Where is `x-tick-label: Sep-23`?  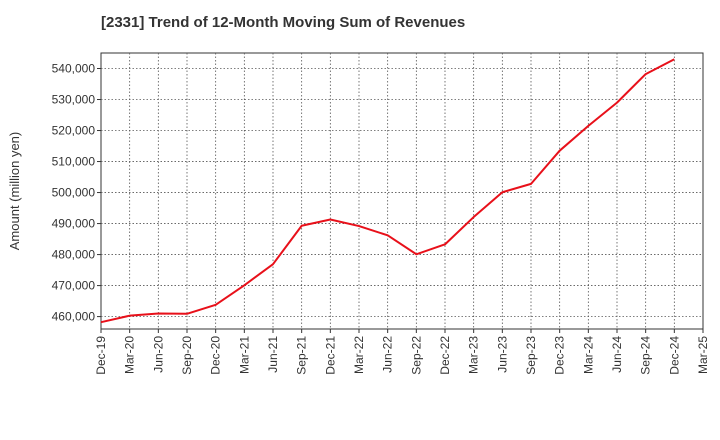 x-tick-label: Sep-23 is located at coordinates (531, 355).